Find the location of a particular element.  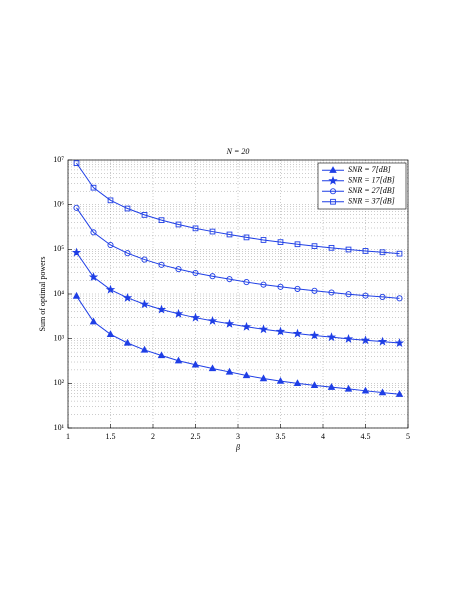

legend-label: SNR = 27[dB] is located at coordinates (371, 190).